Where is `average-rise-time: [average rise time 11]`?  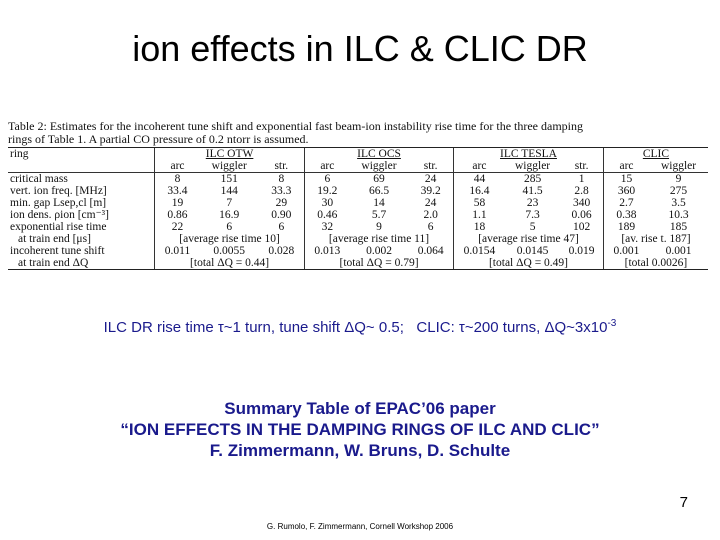 average-rise-time: [average rise time 11] is located at coordinates (378, 239).